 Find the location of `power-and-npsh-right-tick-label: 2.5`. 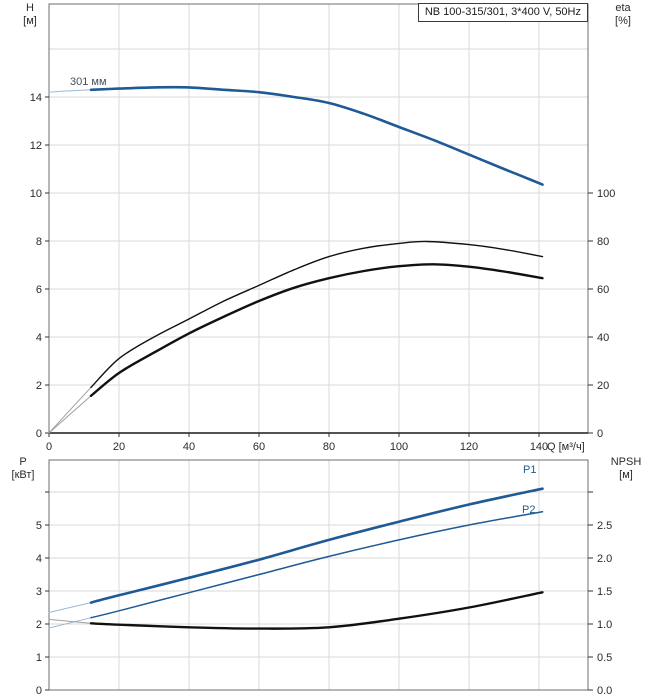

power-and-npsh-right-tick-label: 2.5 is located at coordinates (604, 526).